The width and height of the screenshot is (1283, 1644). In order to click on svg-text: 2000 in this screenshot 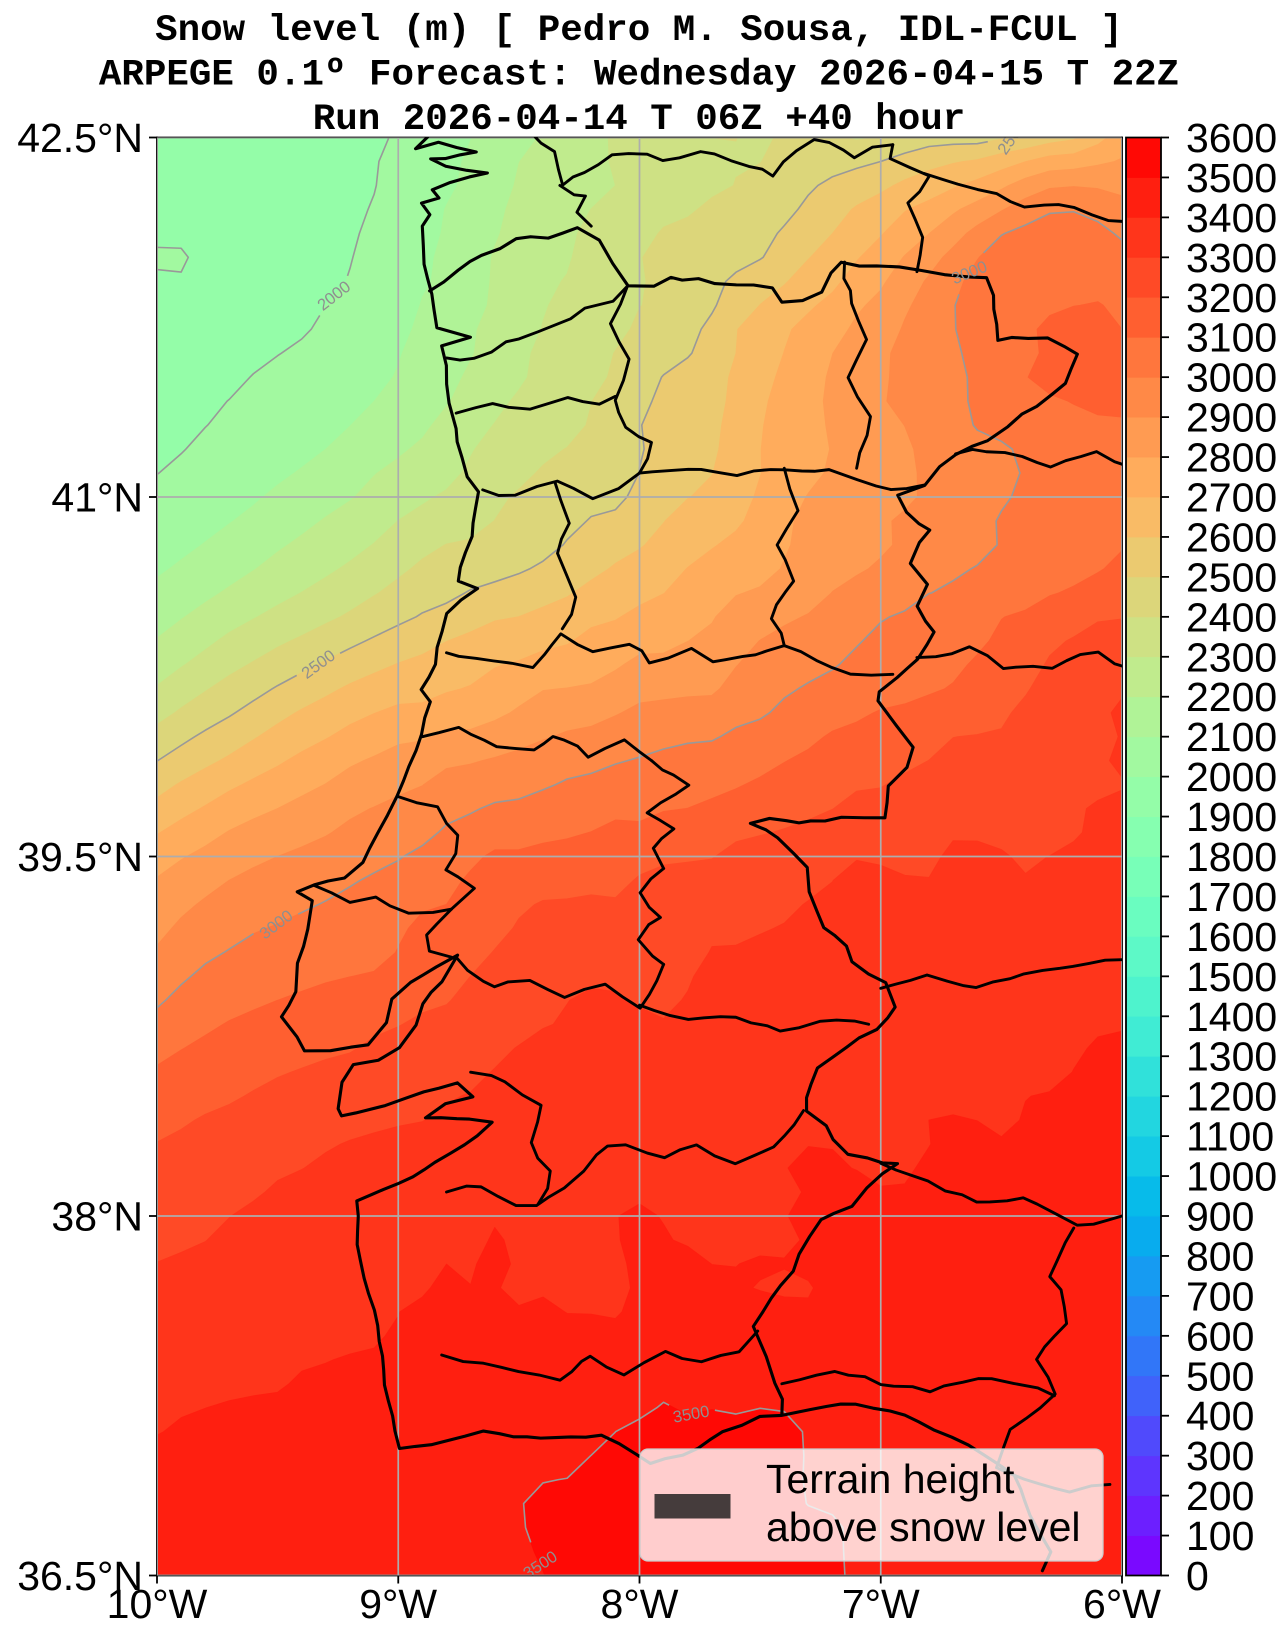, I will do `click(1231, 777)`.